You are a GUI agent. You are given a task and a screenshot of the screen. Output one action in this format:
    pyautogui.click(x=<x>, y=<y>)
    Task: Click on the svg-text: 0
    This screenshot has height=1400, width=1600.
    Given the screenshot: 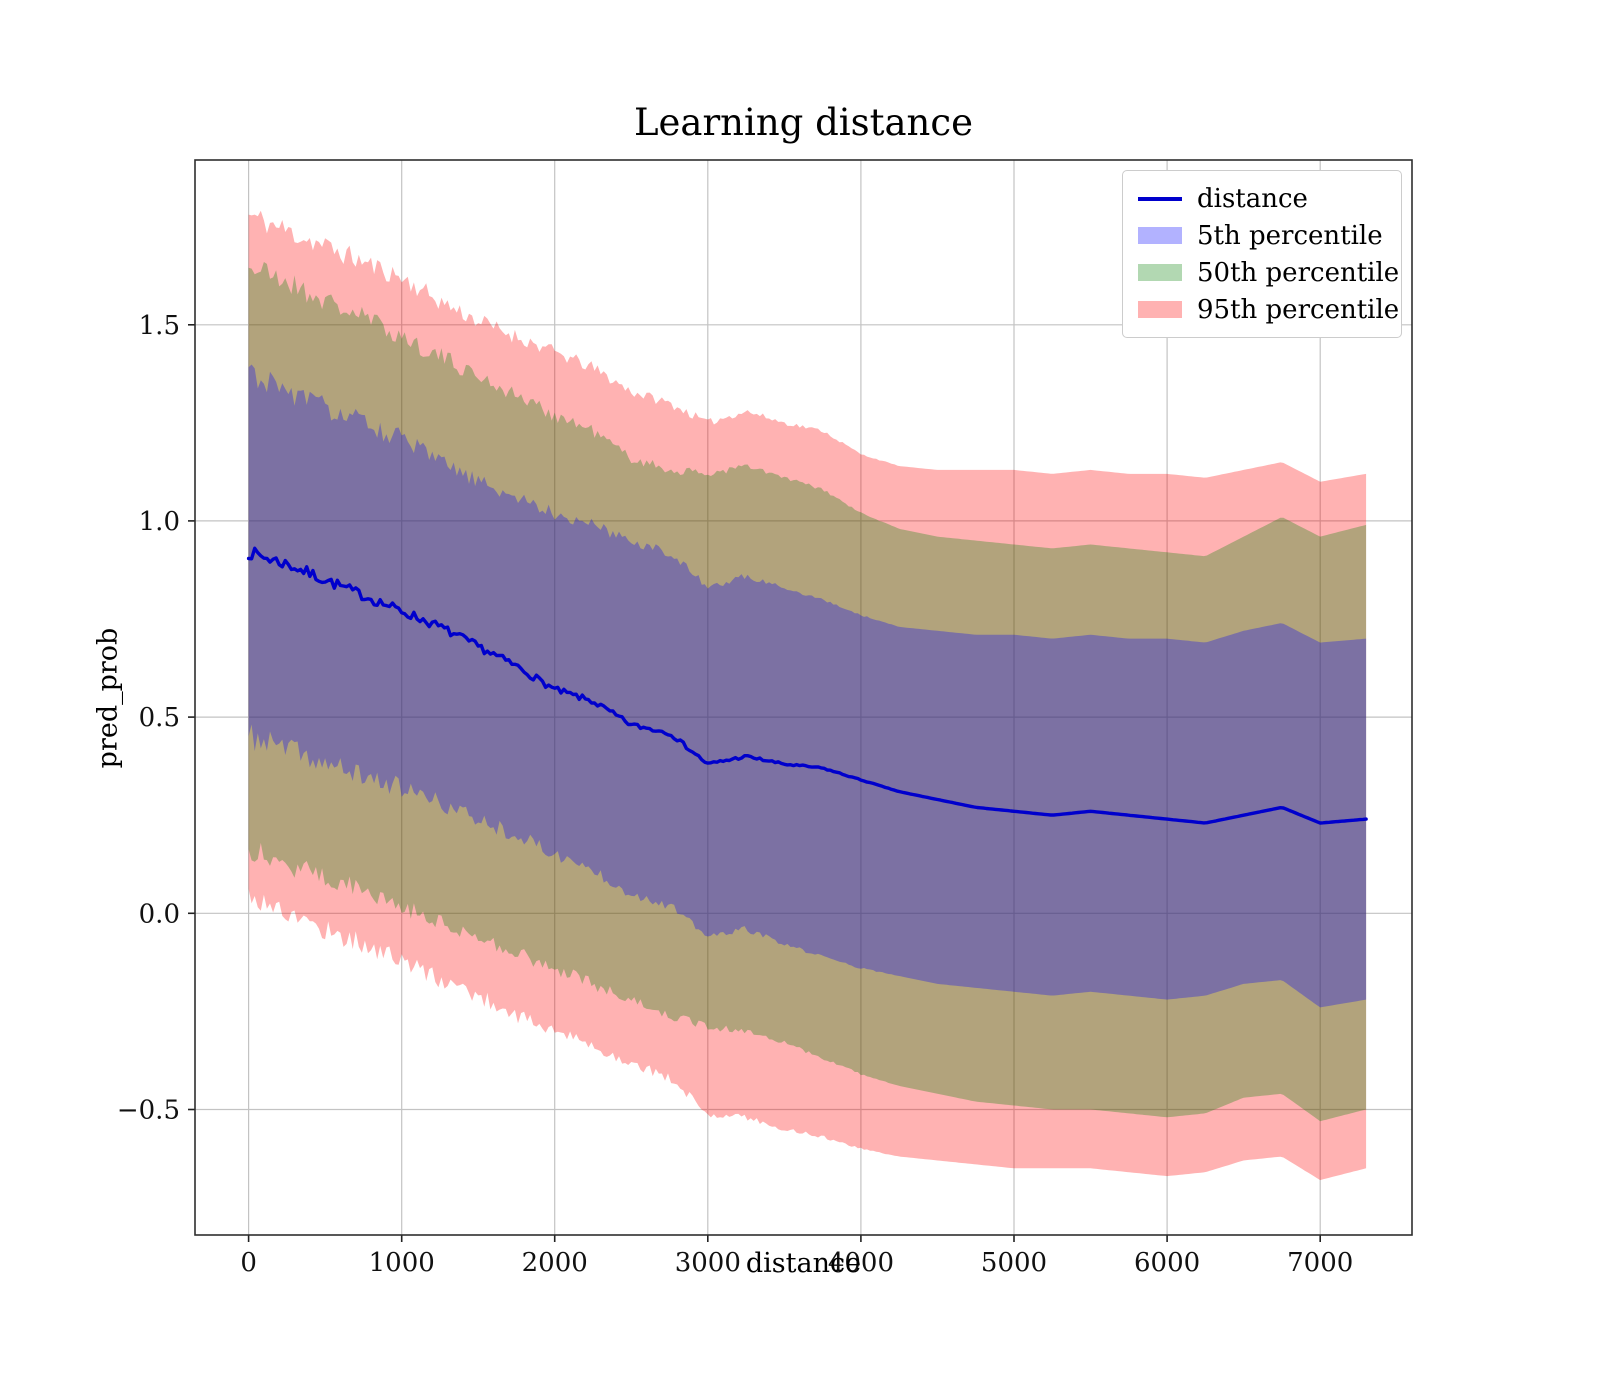 What is the action you would take?
    pyautogui.click(x=248, y=1263)
    